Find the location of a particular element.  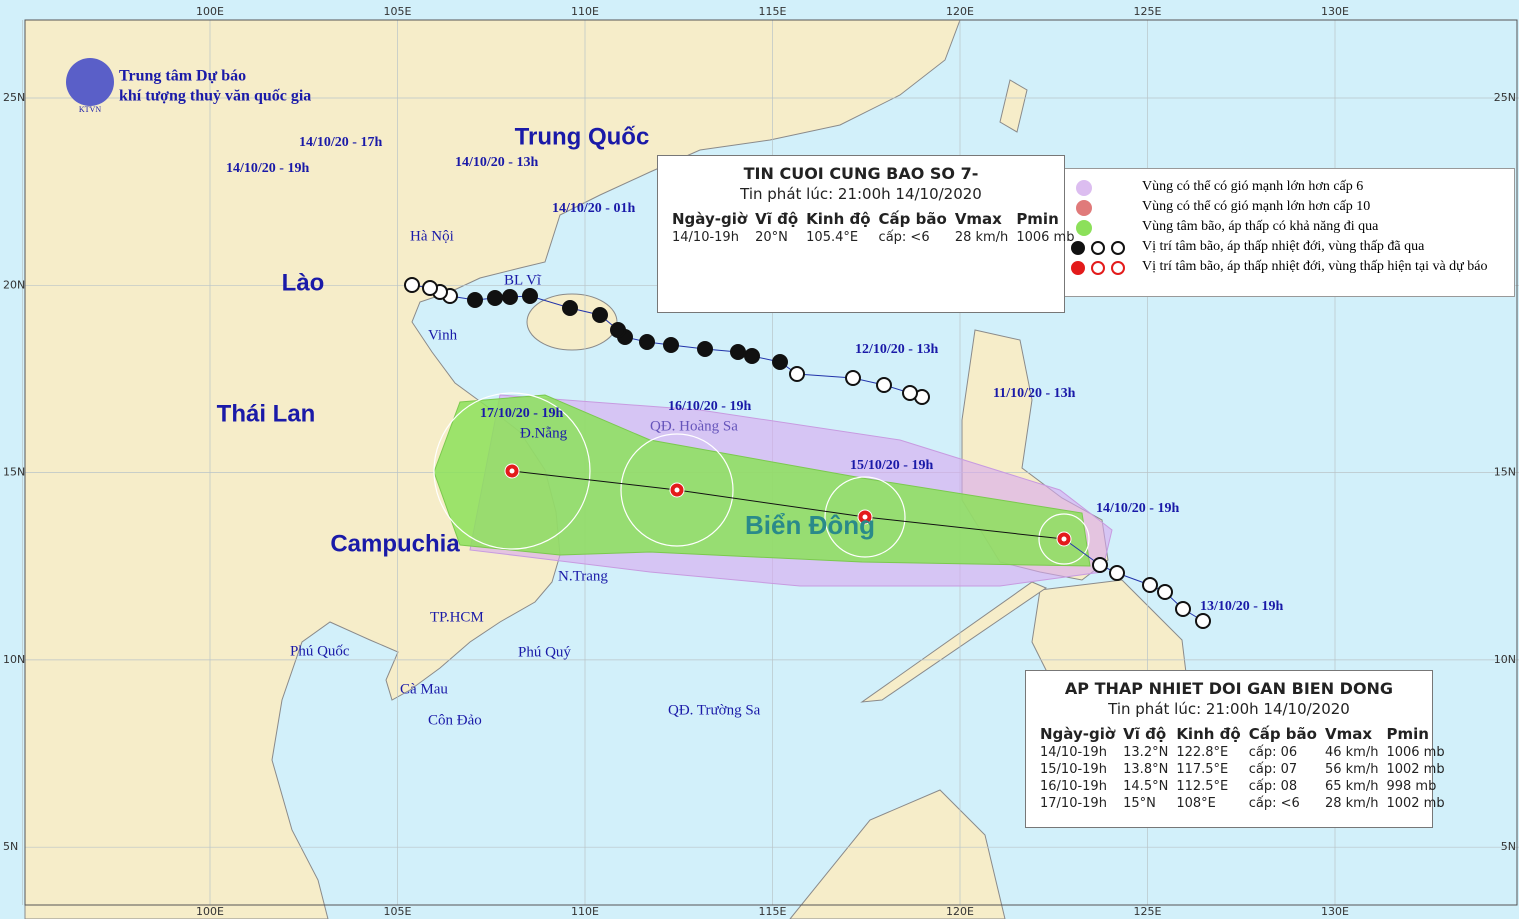

cell: 998 mb is located at coordinates (1411, 786).